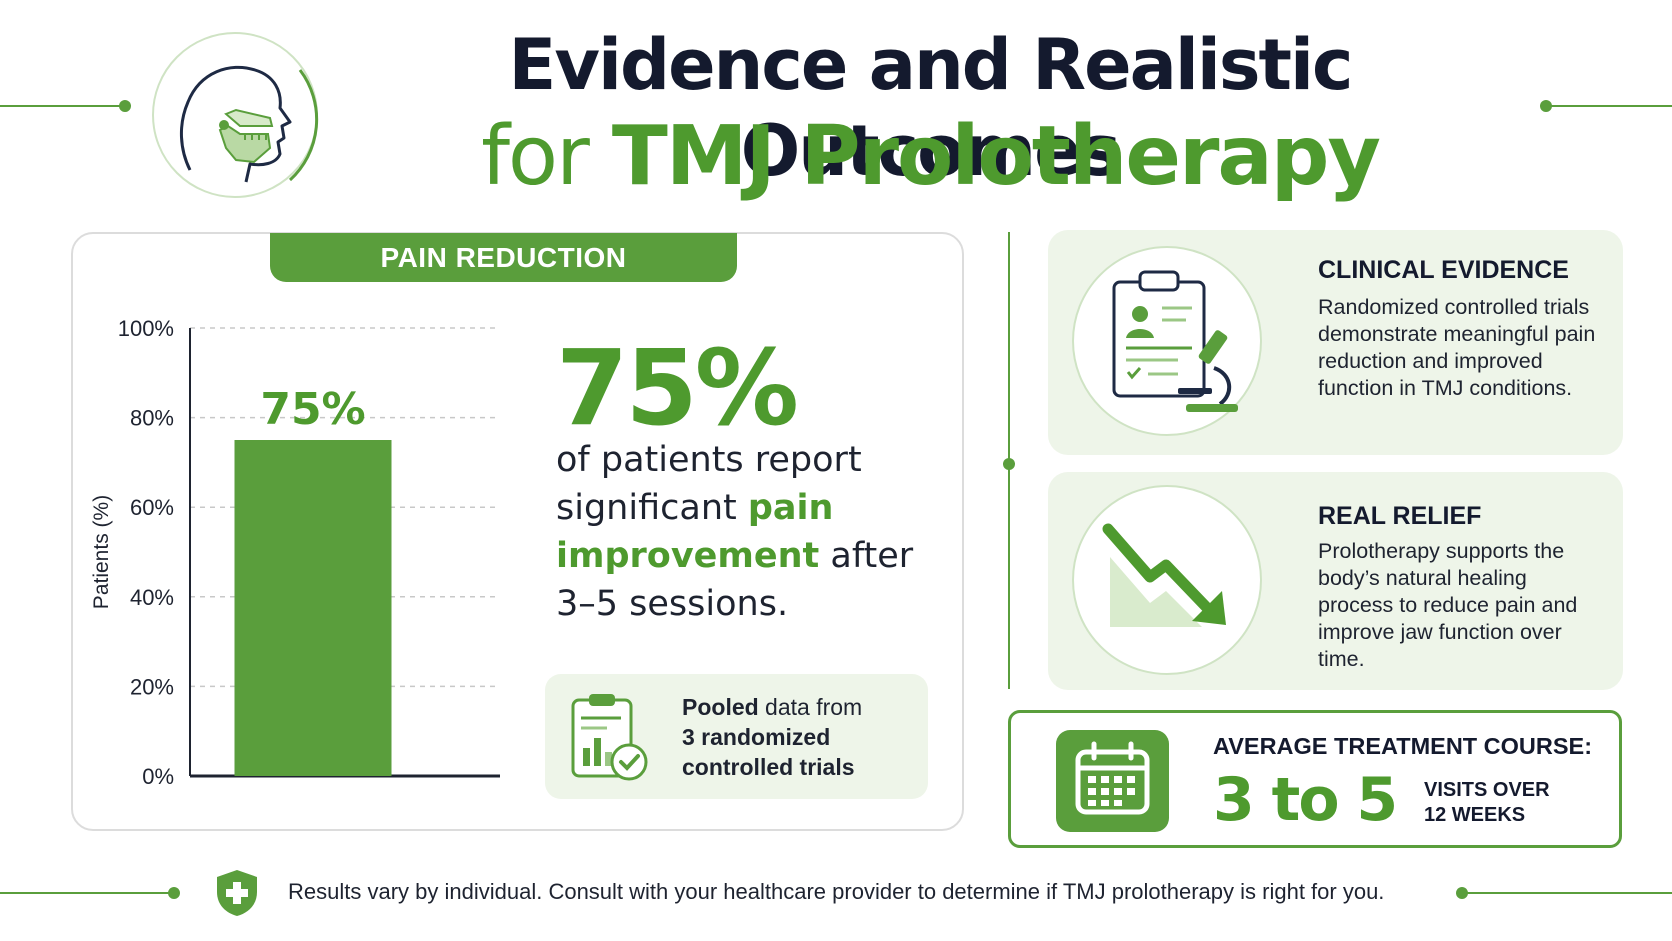 This screenshot has width=1672, height=941. What do you see at coordinates (1175, 341) in the screenshot?
I see `clipboard-microscope-icon` at bounding box center [1175, 341].